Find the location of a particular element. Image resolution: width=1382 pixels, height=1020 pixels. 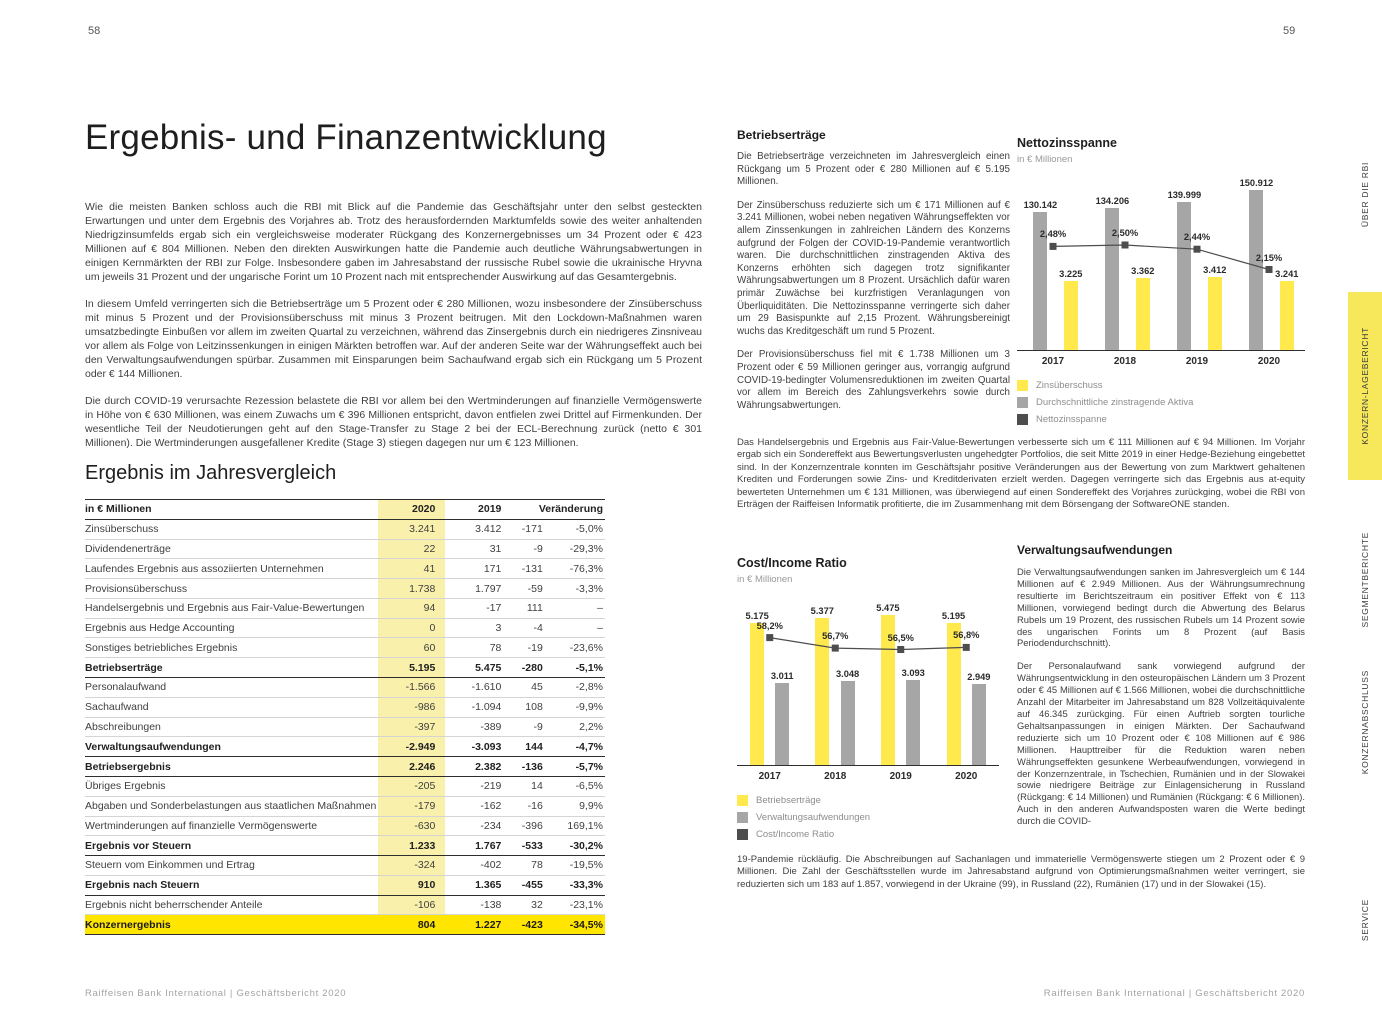

sidebar-tab-segmentberichte: SEGMENTBERICHTE is located at coordinates (1365, 580).